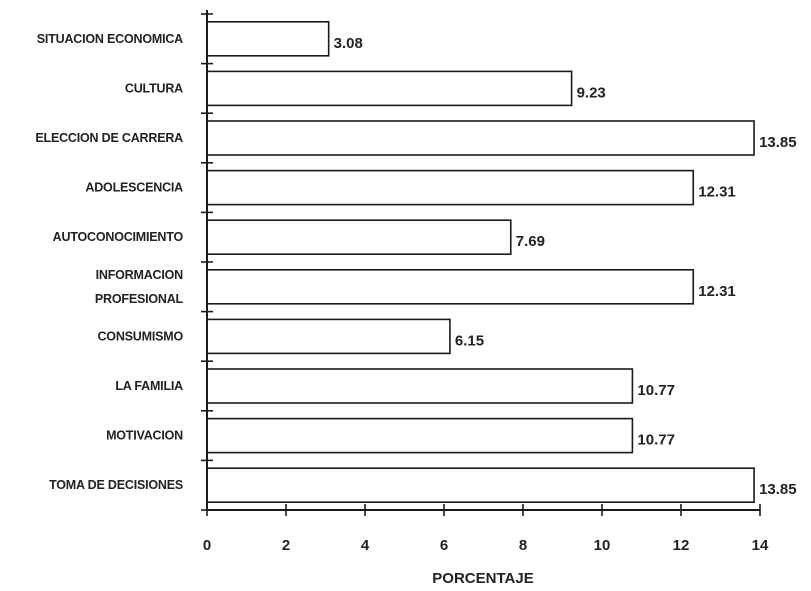  What do you see at coordinates (116, 485) in the screenshot?
I see `category-label: TOMA DE DECISIONES` at bounding box center [116, 485].